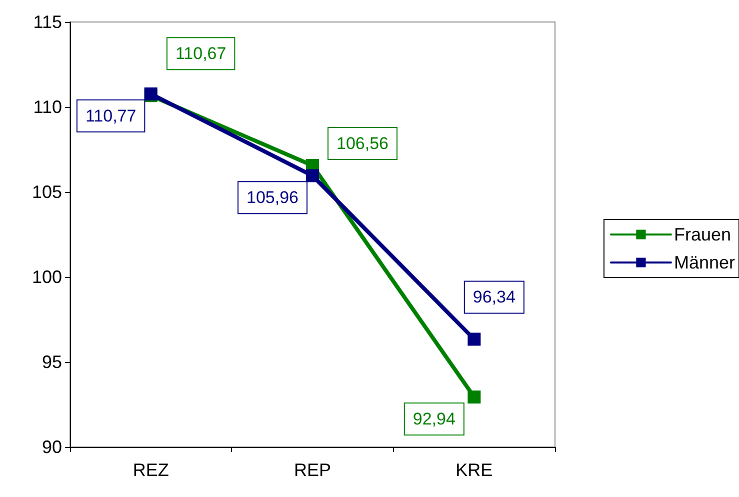 The image size is (739, 497). I want to click on text: 110,77, so click(110, 116).